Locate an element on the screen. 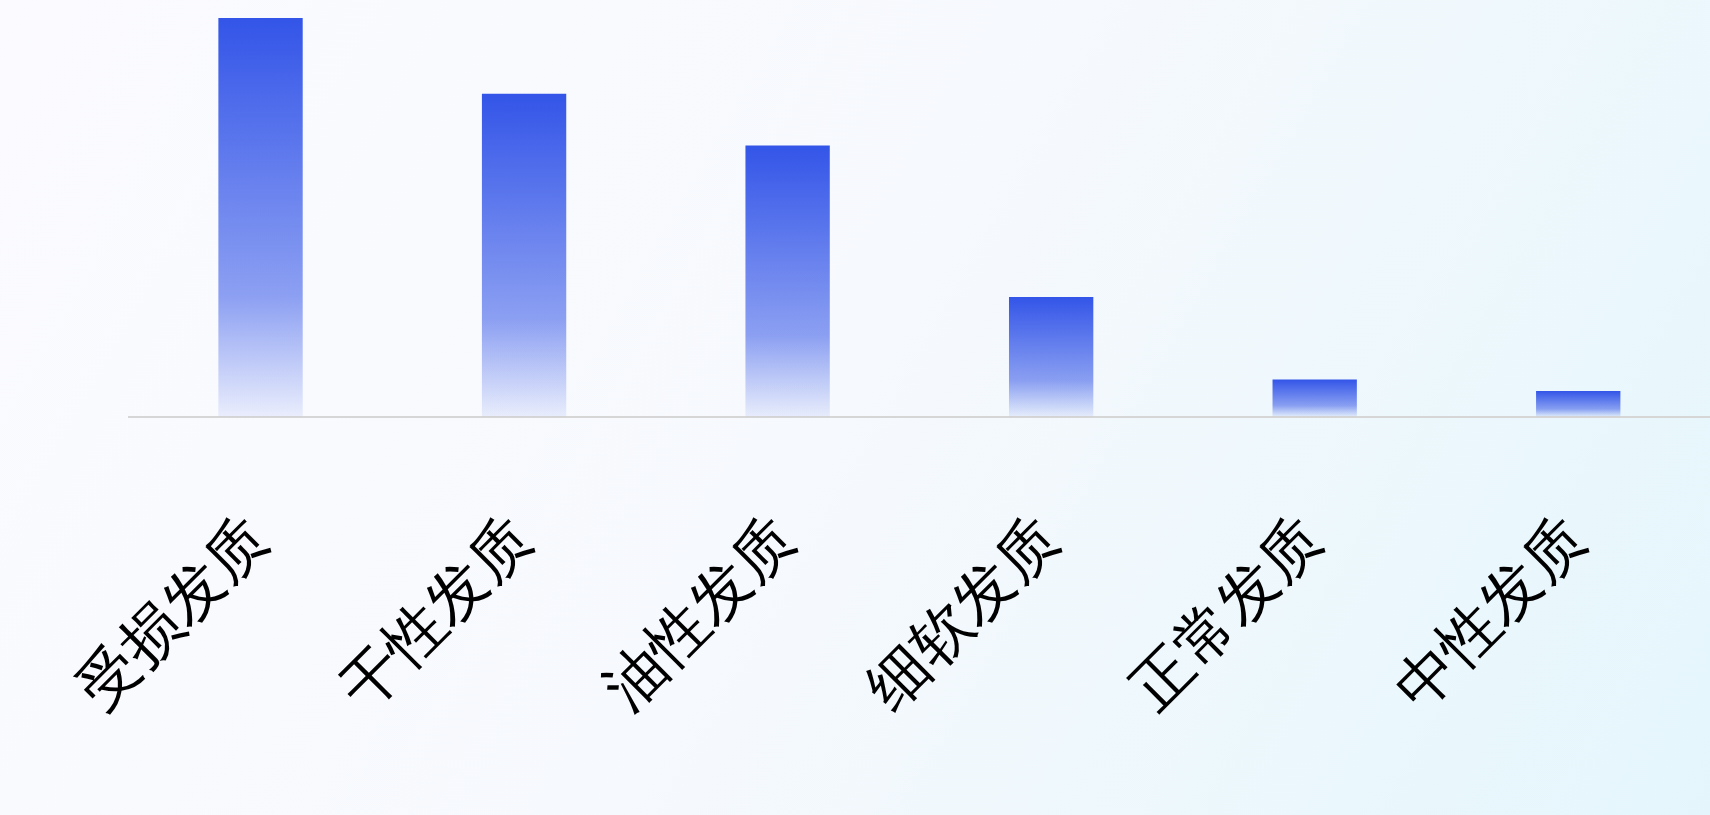 This screenshot has height=815, width=1710. x-tick-label: 细软发质 is located at coordinates (962, 613).